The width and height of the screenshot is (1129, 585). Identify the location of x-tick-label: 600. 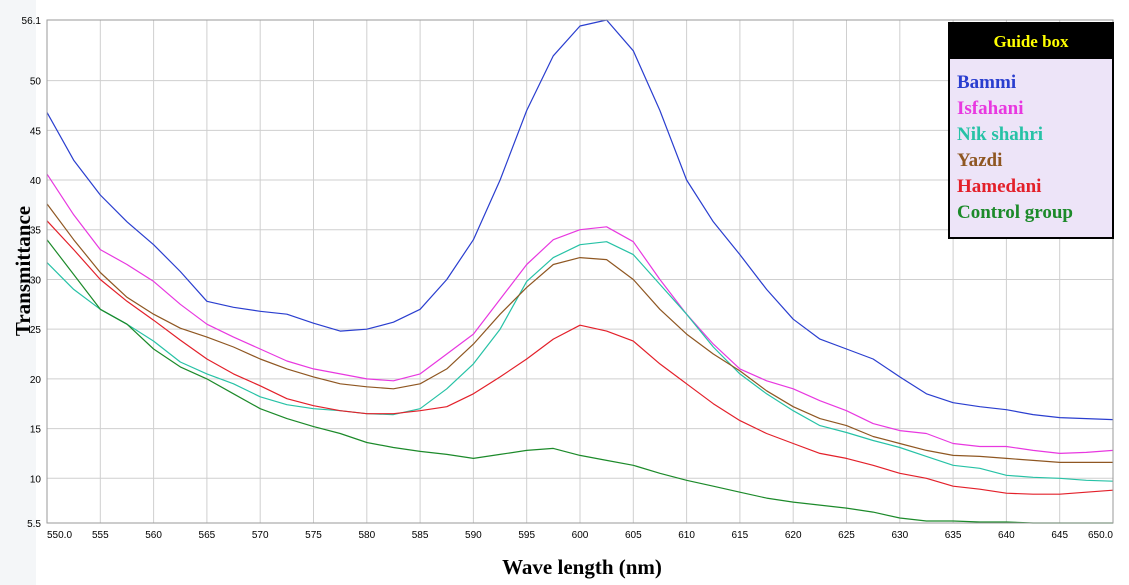
(580, 535).